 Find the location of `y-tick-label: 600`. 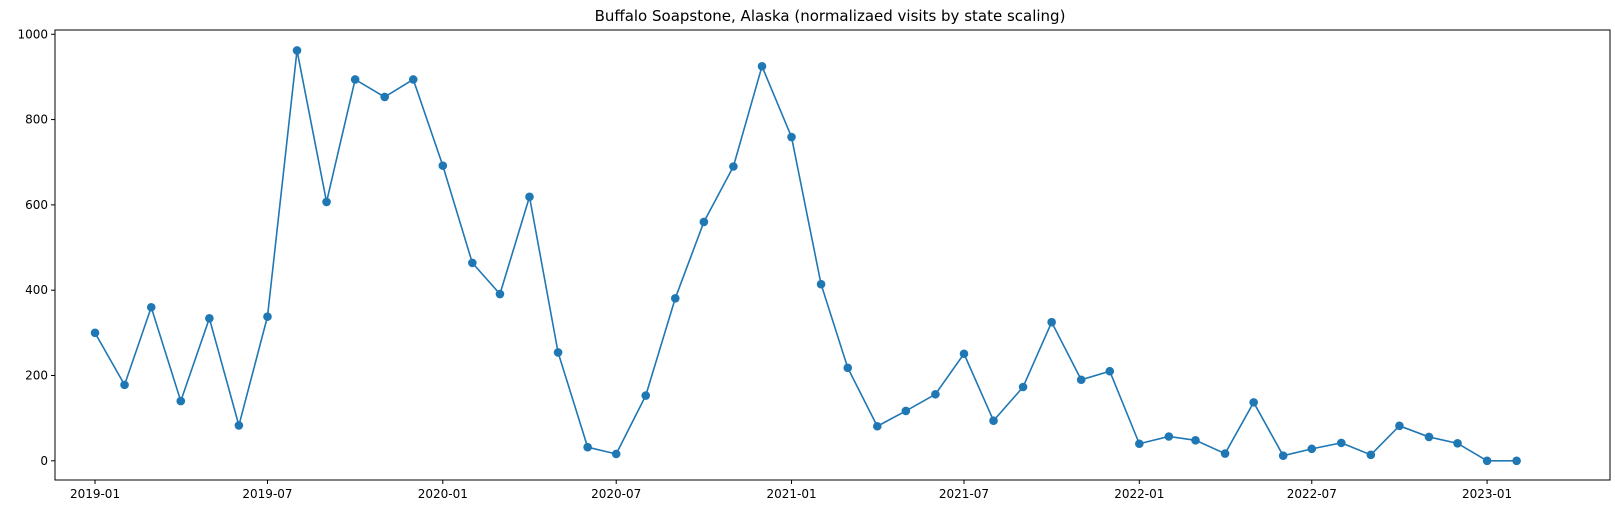

y-tick-label: 600 is located at coordinates (36, 205).